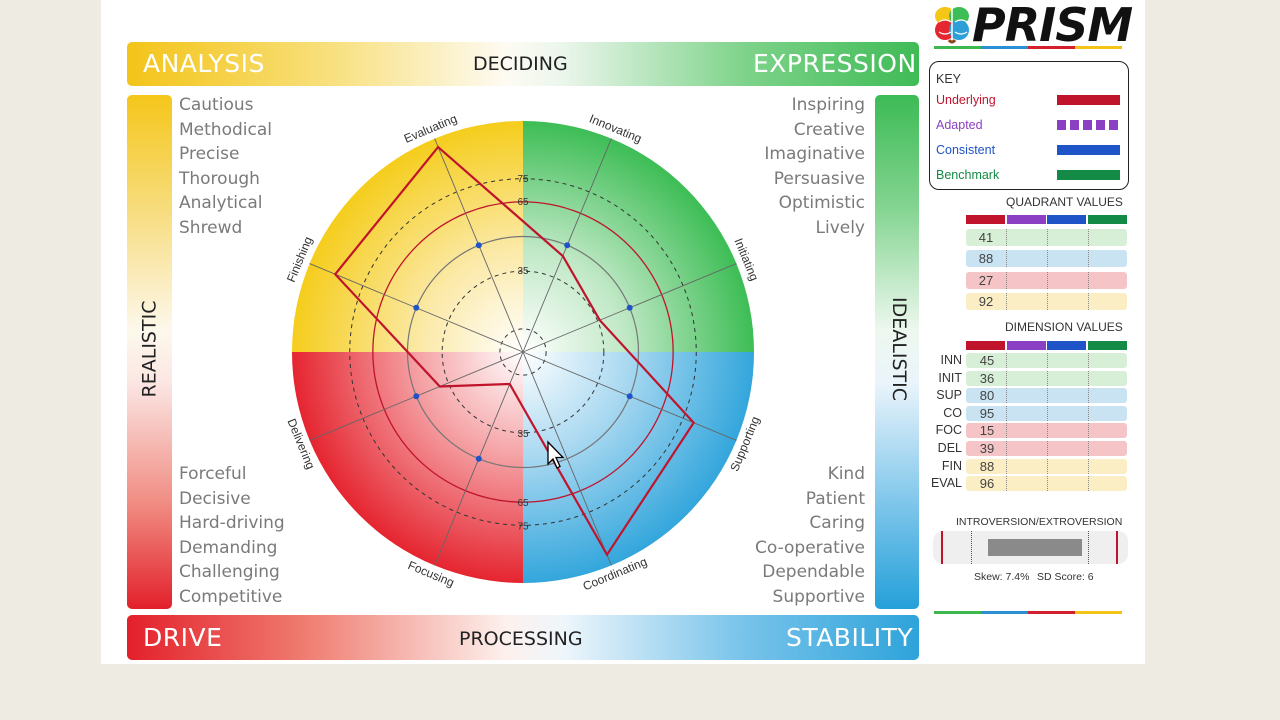 This screenshot has width=1280, height=720. I want to click on quadrant-value: 41, so click(986, 237).